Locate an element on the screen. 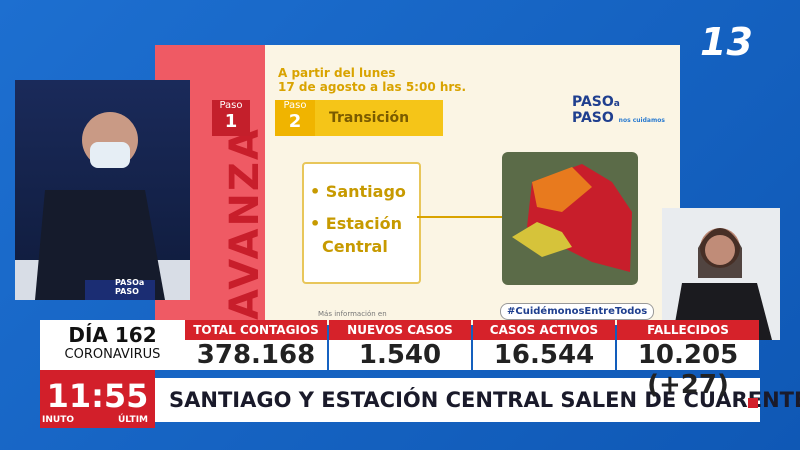  channel-logo: 13 is located at coordinates (726, 42).